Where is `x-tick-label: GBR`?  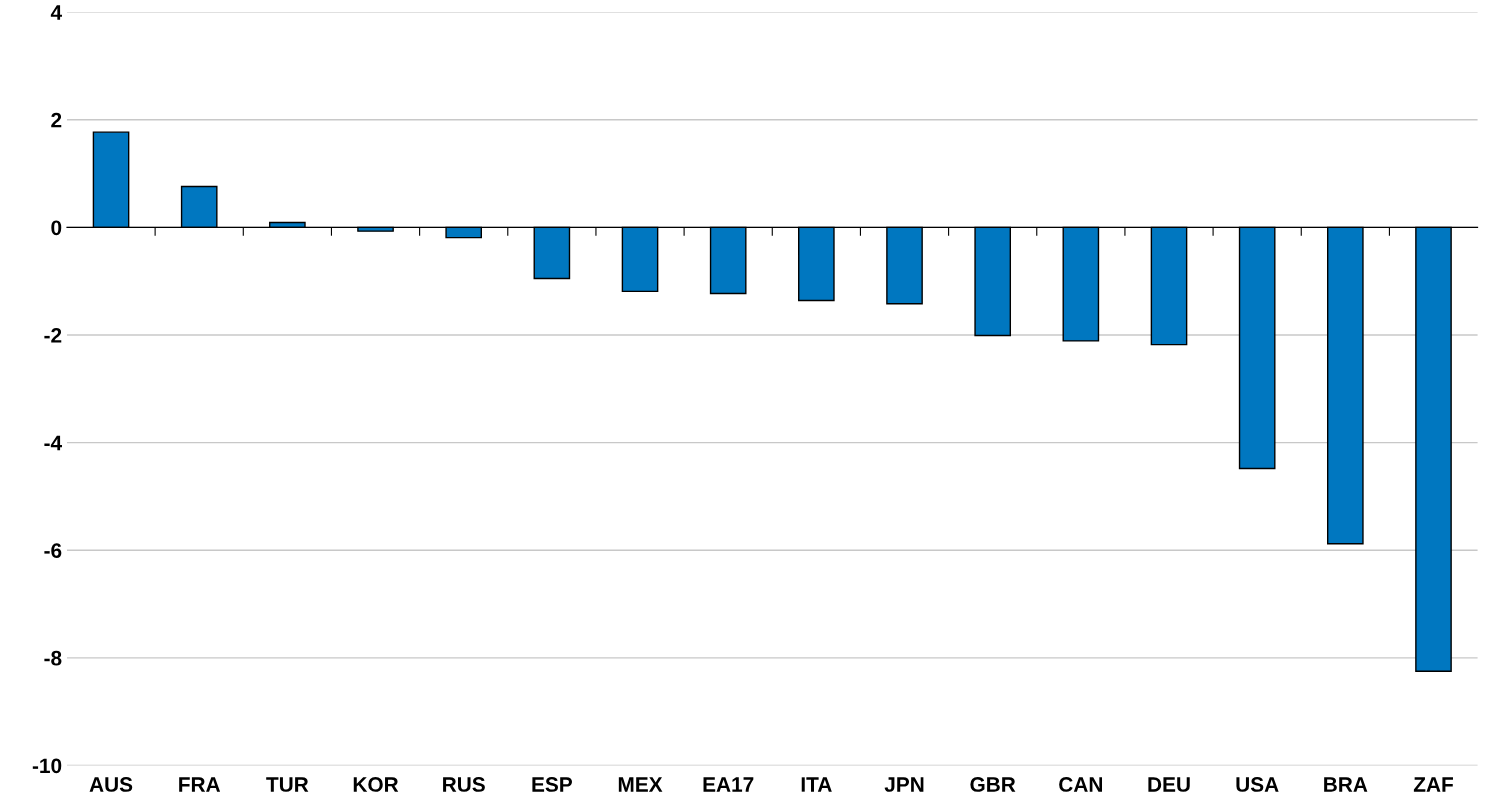 x-tick-label: GBR is located at coordinates (993, 784).